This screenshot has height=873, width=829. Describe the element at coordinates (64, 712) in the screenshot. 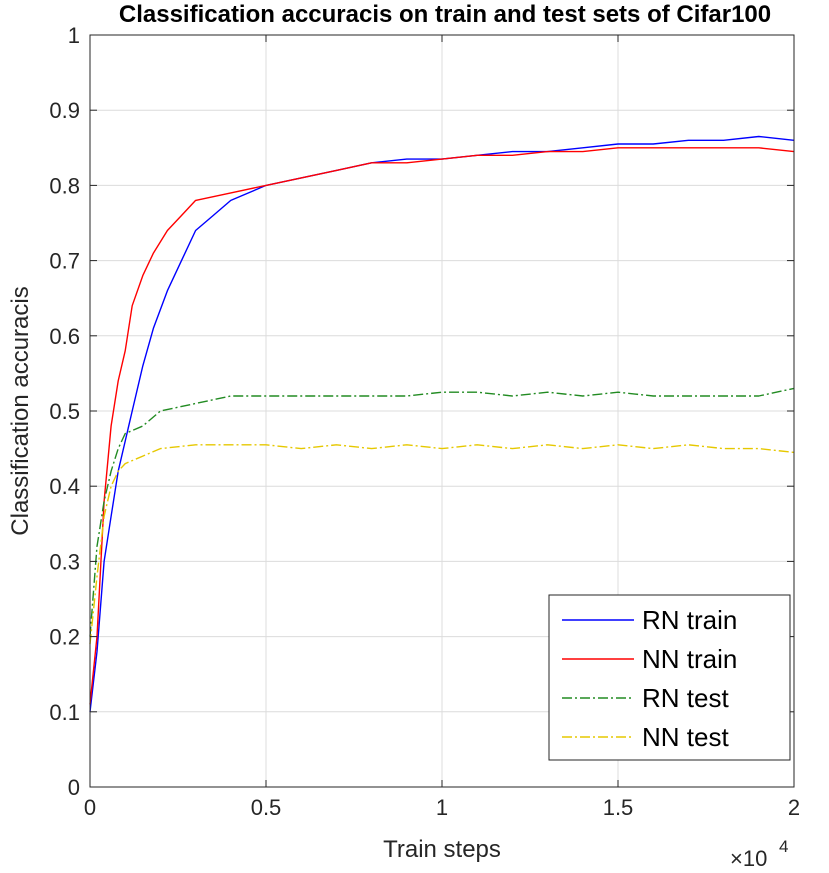

I see `y-tick-label: 0.1` at that location.